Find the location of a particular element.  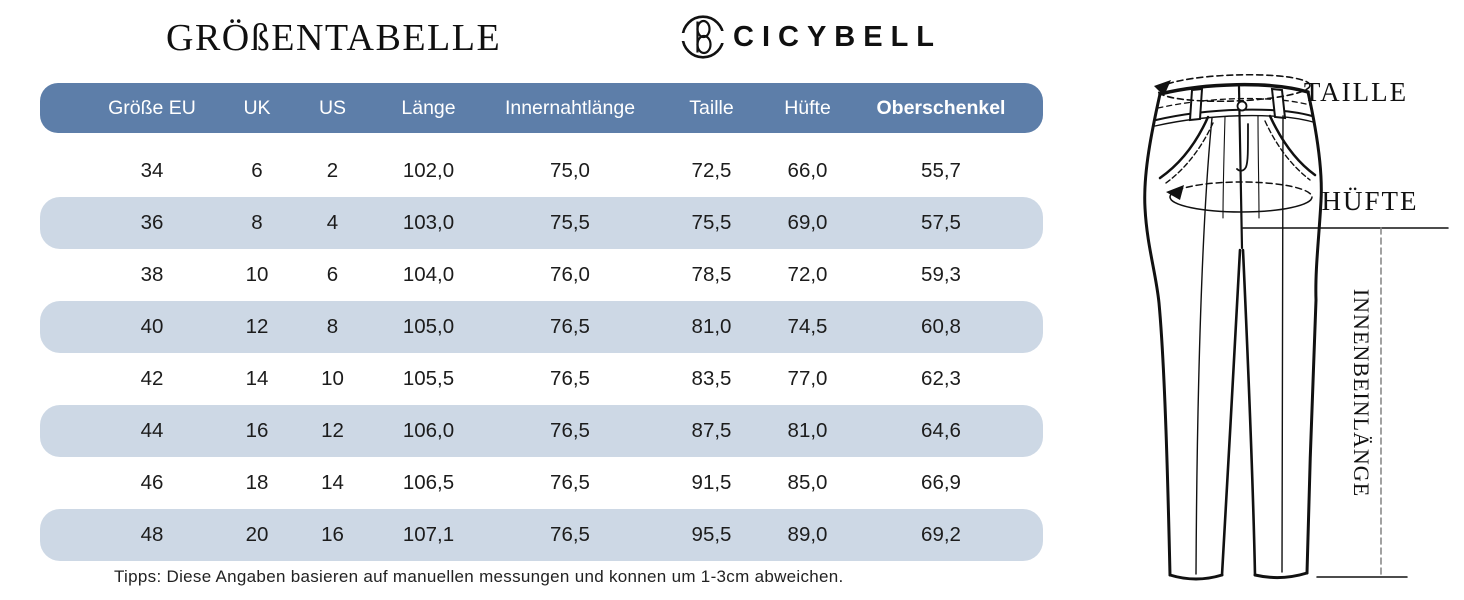

column-header: Hüfte is located at coordinates (807, 107).